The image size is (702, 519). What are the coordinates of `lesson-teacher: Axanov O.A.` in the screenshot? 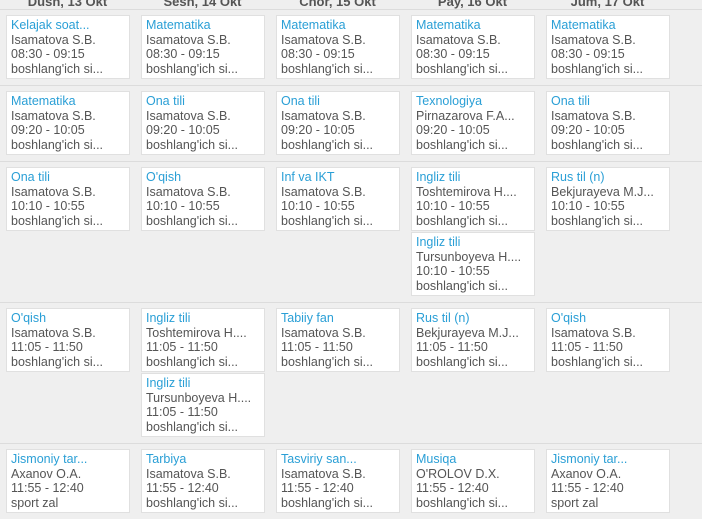 It's located at (586, 473).